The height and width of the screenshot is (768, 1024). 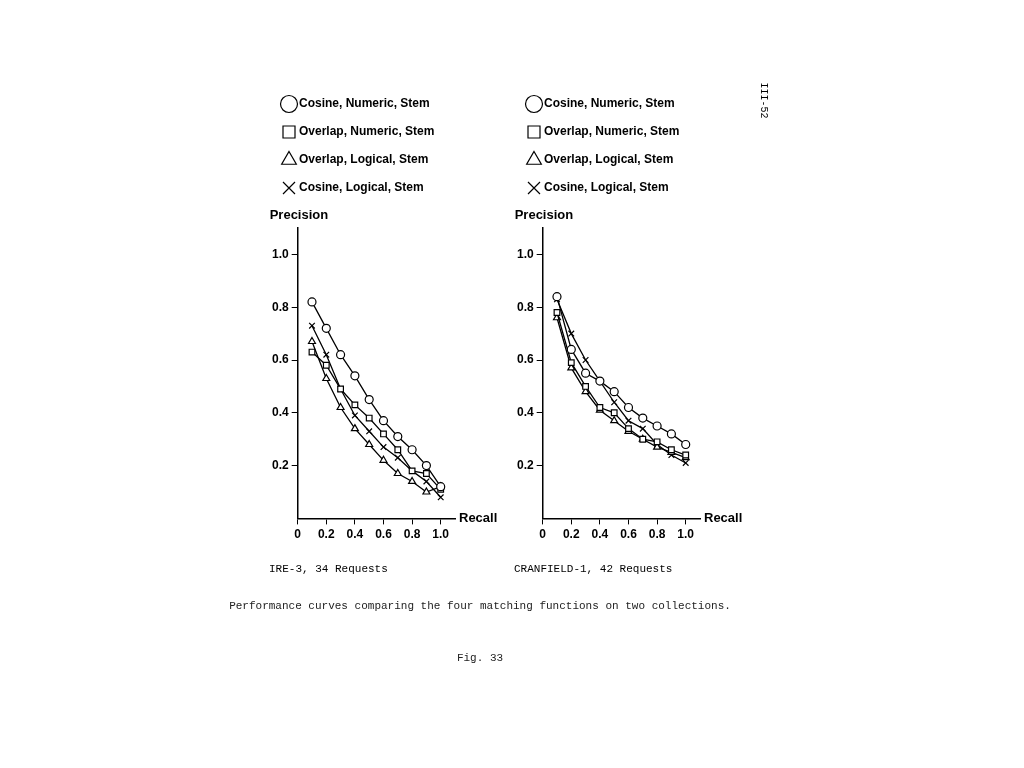 I want to click on caption: Fig. 33, so click(x=480, y=658).